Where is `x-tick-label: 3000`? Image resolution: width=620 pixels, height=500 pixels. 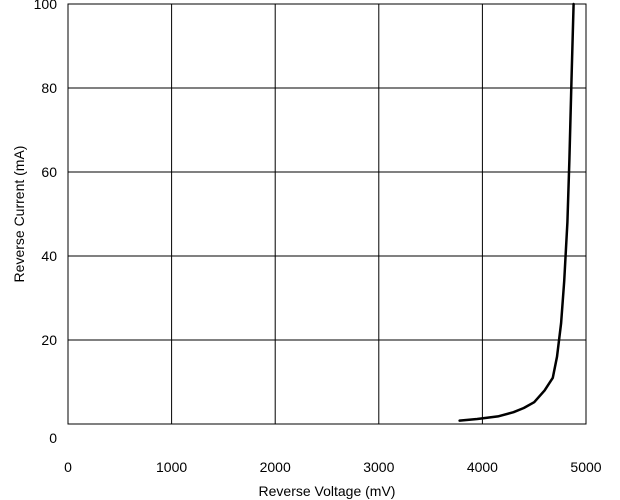
x-tick-label: 3000 is located at coordinates (378, 467).